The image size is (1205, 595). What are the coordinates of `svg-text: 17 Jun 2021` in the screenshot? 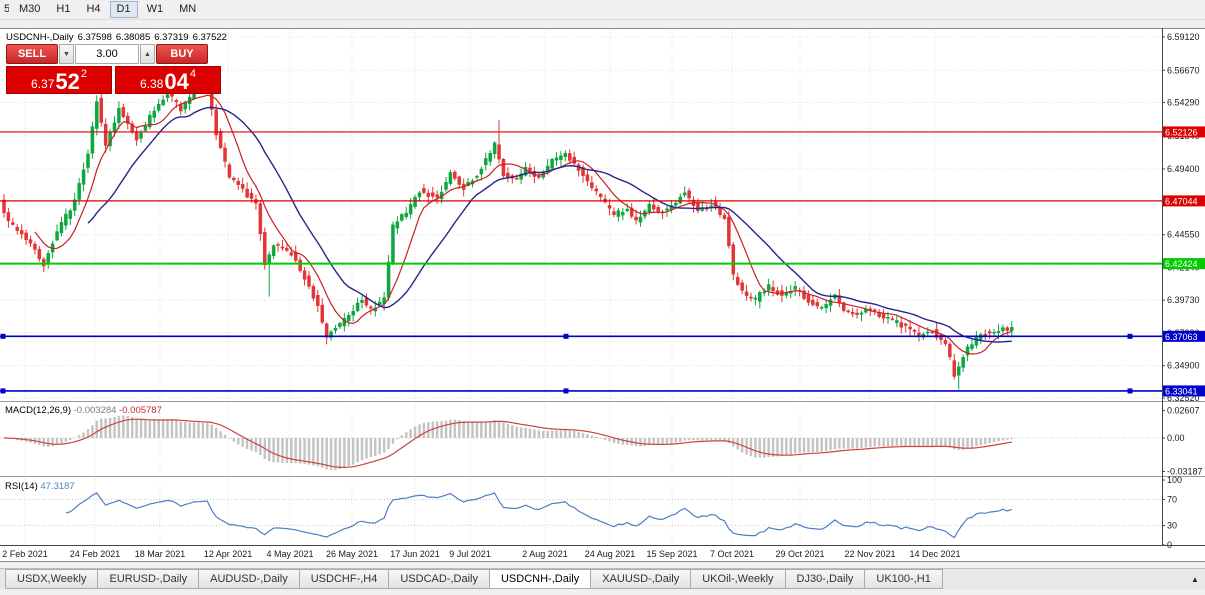 It's located at (415, 554).